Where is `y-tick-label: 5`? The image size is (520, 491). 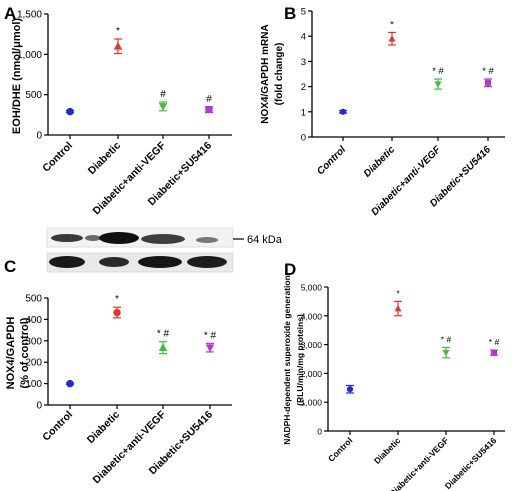
y-tick-label: 5 is located at coordinates (303, 12).